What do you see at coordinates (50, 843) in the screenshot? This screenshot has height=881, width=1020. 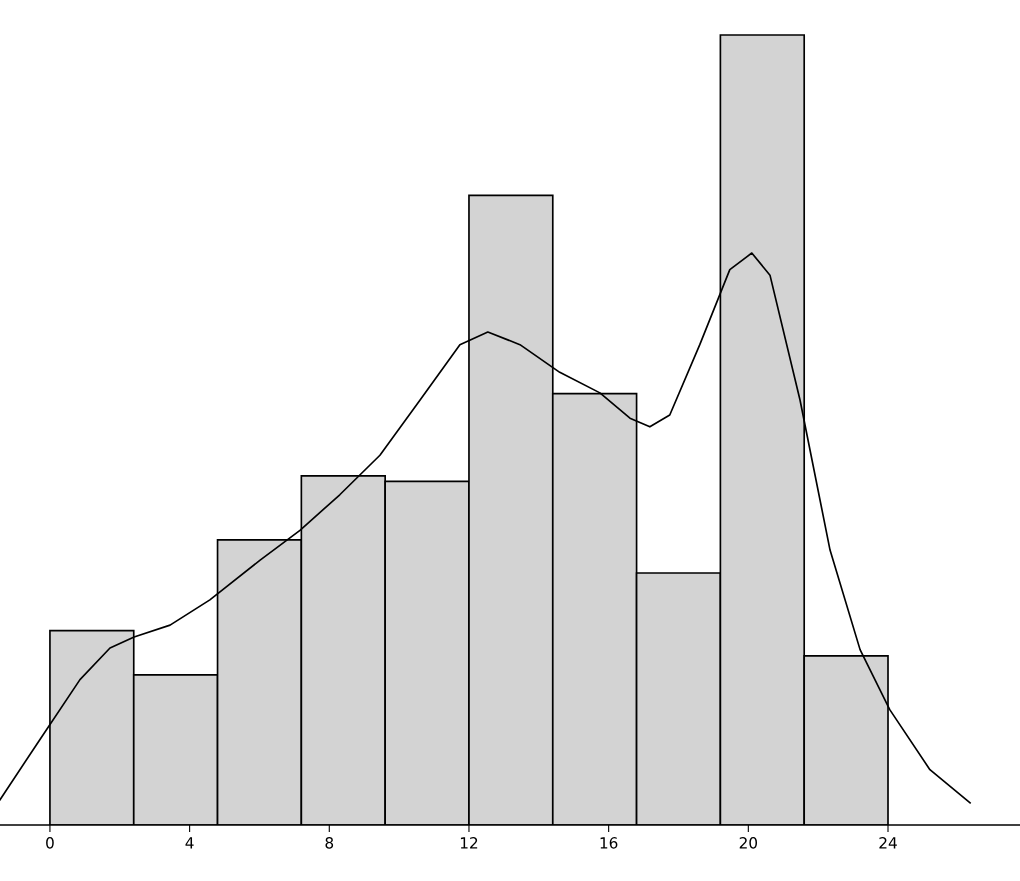 I see `x-tick-label: 0` at bounding box center [50, 843].